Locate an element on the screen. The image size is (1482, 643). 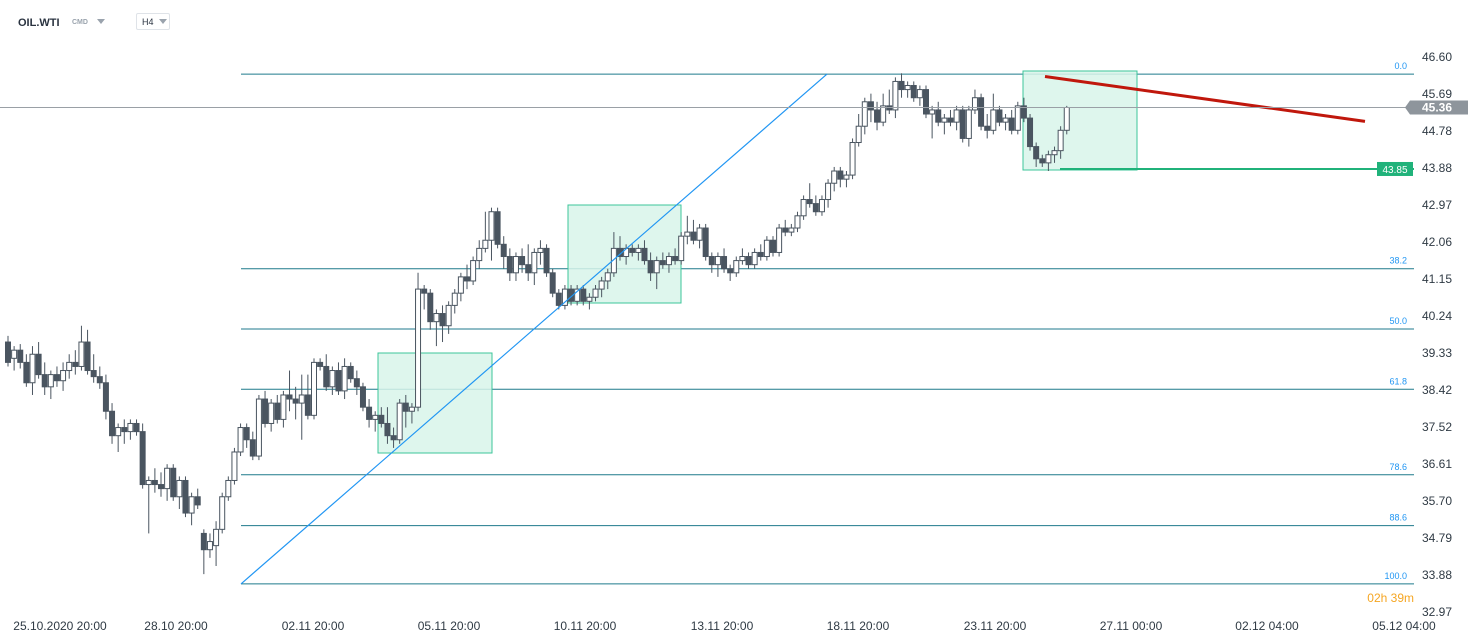
x-axis-tick-label: 02.12 04:00 is located at coordinates (1267, 626).